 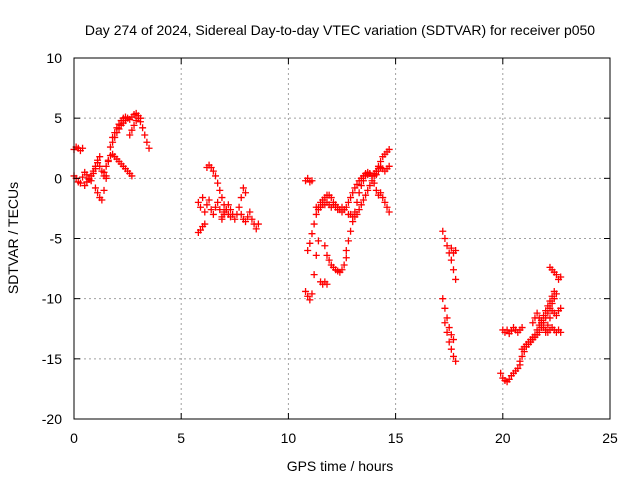 I want to click on y-tick-label-0: 10, so click(x=54, y=58).